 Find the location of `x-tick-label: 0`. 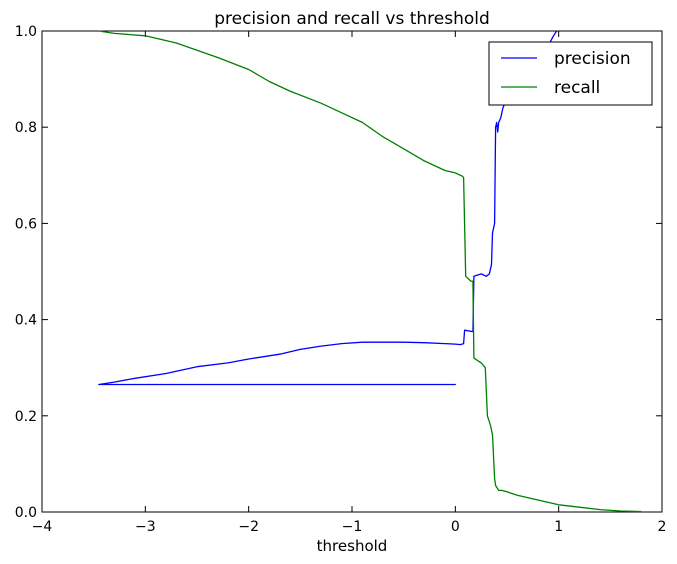

x-tick-label: 0 is located at coordinates (455, 527).